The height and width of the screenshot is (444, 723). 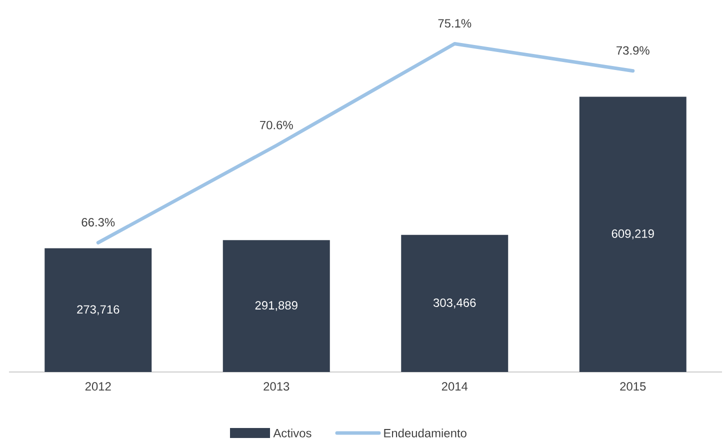 What do you see at coordinates (455, 23) in the screenshot?
I see `data-label: 75.1%` at bounding box center [455, 23].